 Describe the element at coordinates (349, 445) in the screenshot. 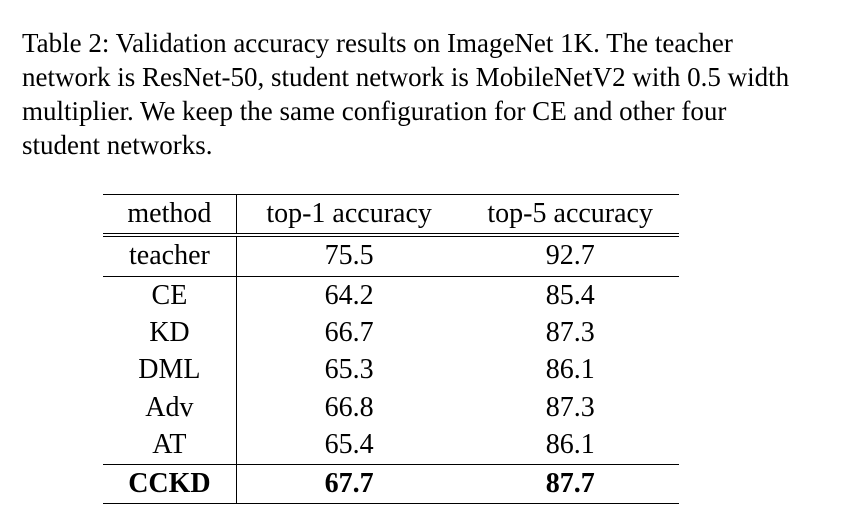

I see `top1-cell: 65.4` at that location.